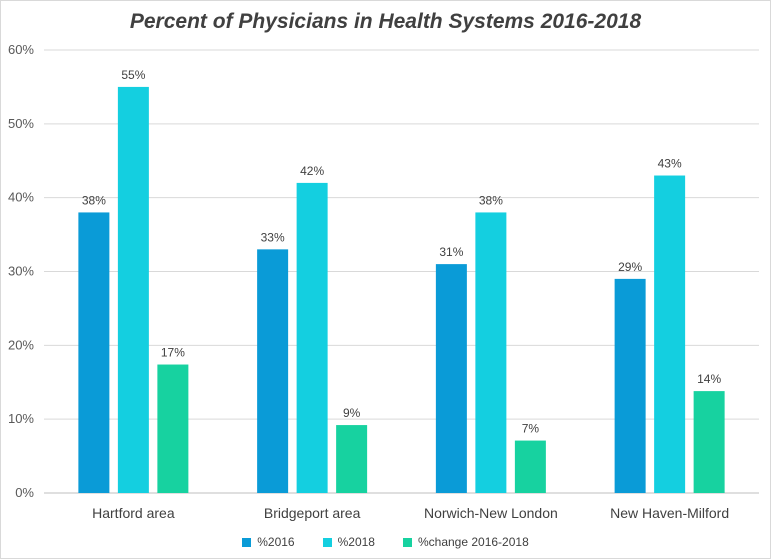 The height and width of the screenshot is (559, 771). Describe the element at coordinates (273, 237) in the screenshot. I see `data-label: 33%` at that location.